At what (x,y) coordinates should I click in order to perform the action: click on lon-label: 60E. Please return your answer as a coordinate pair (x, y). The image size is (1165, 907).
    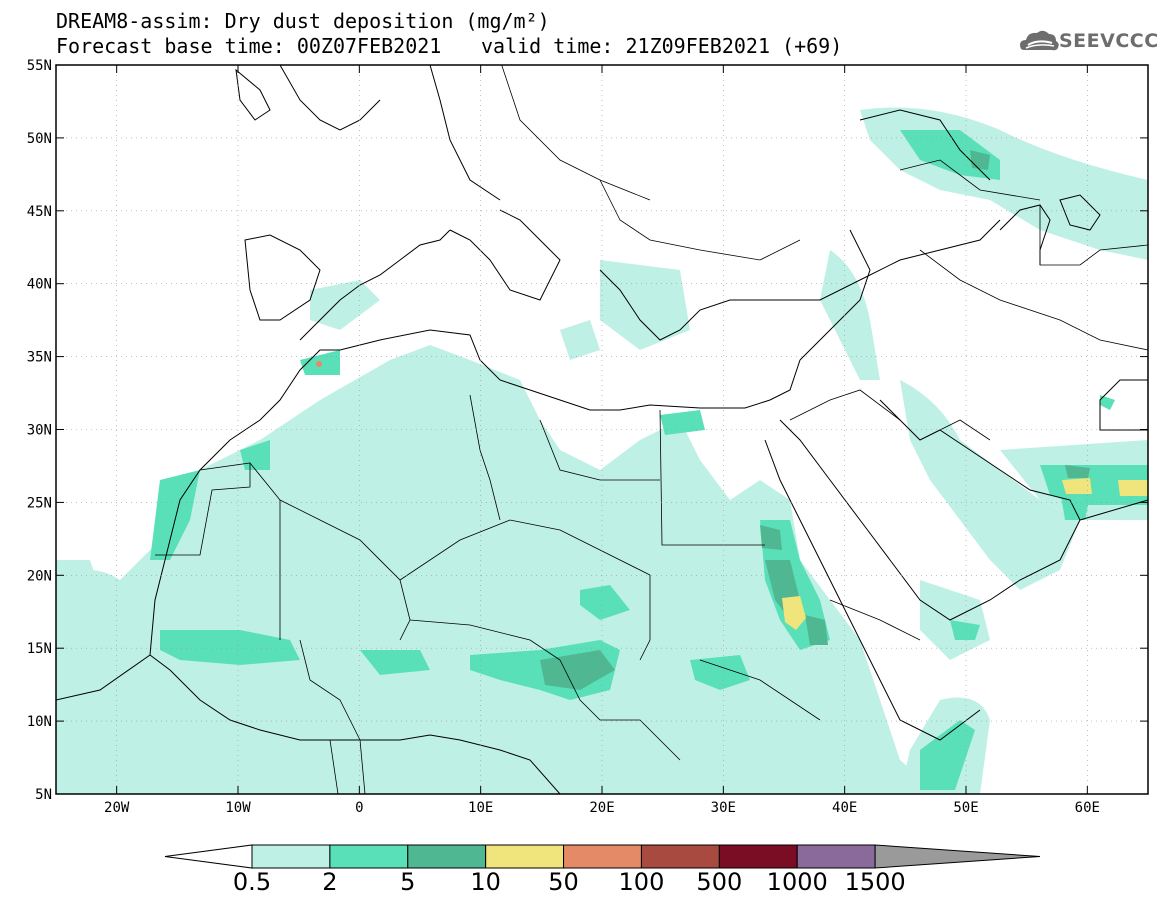
    Looking at the image, I should click on (1087, 808).